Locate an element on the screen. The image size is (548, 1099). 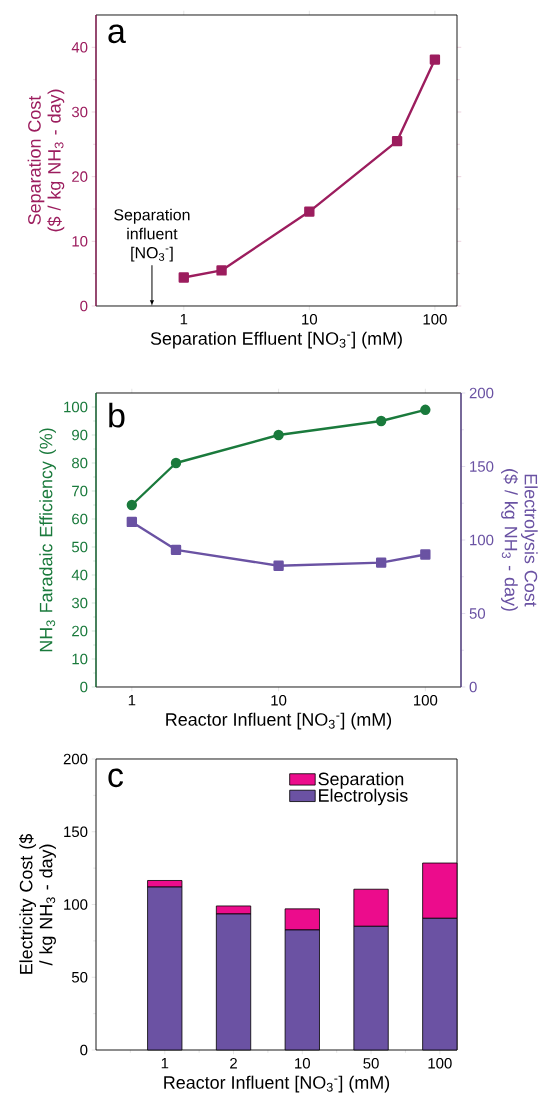
chart-title: b is located at coordinates (117, 415).